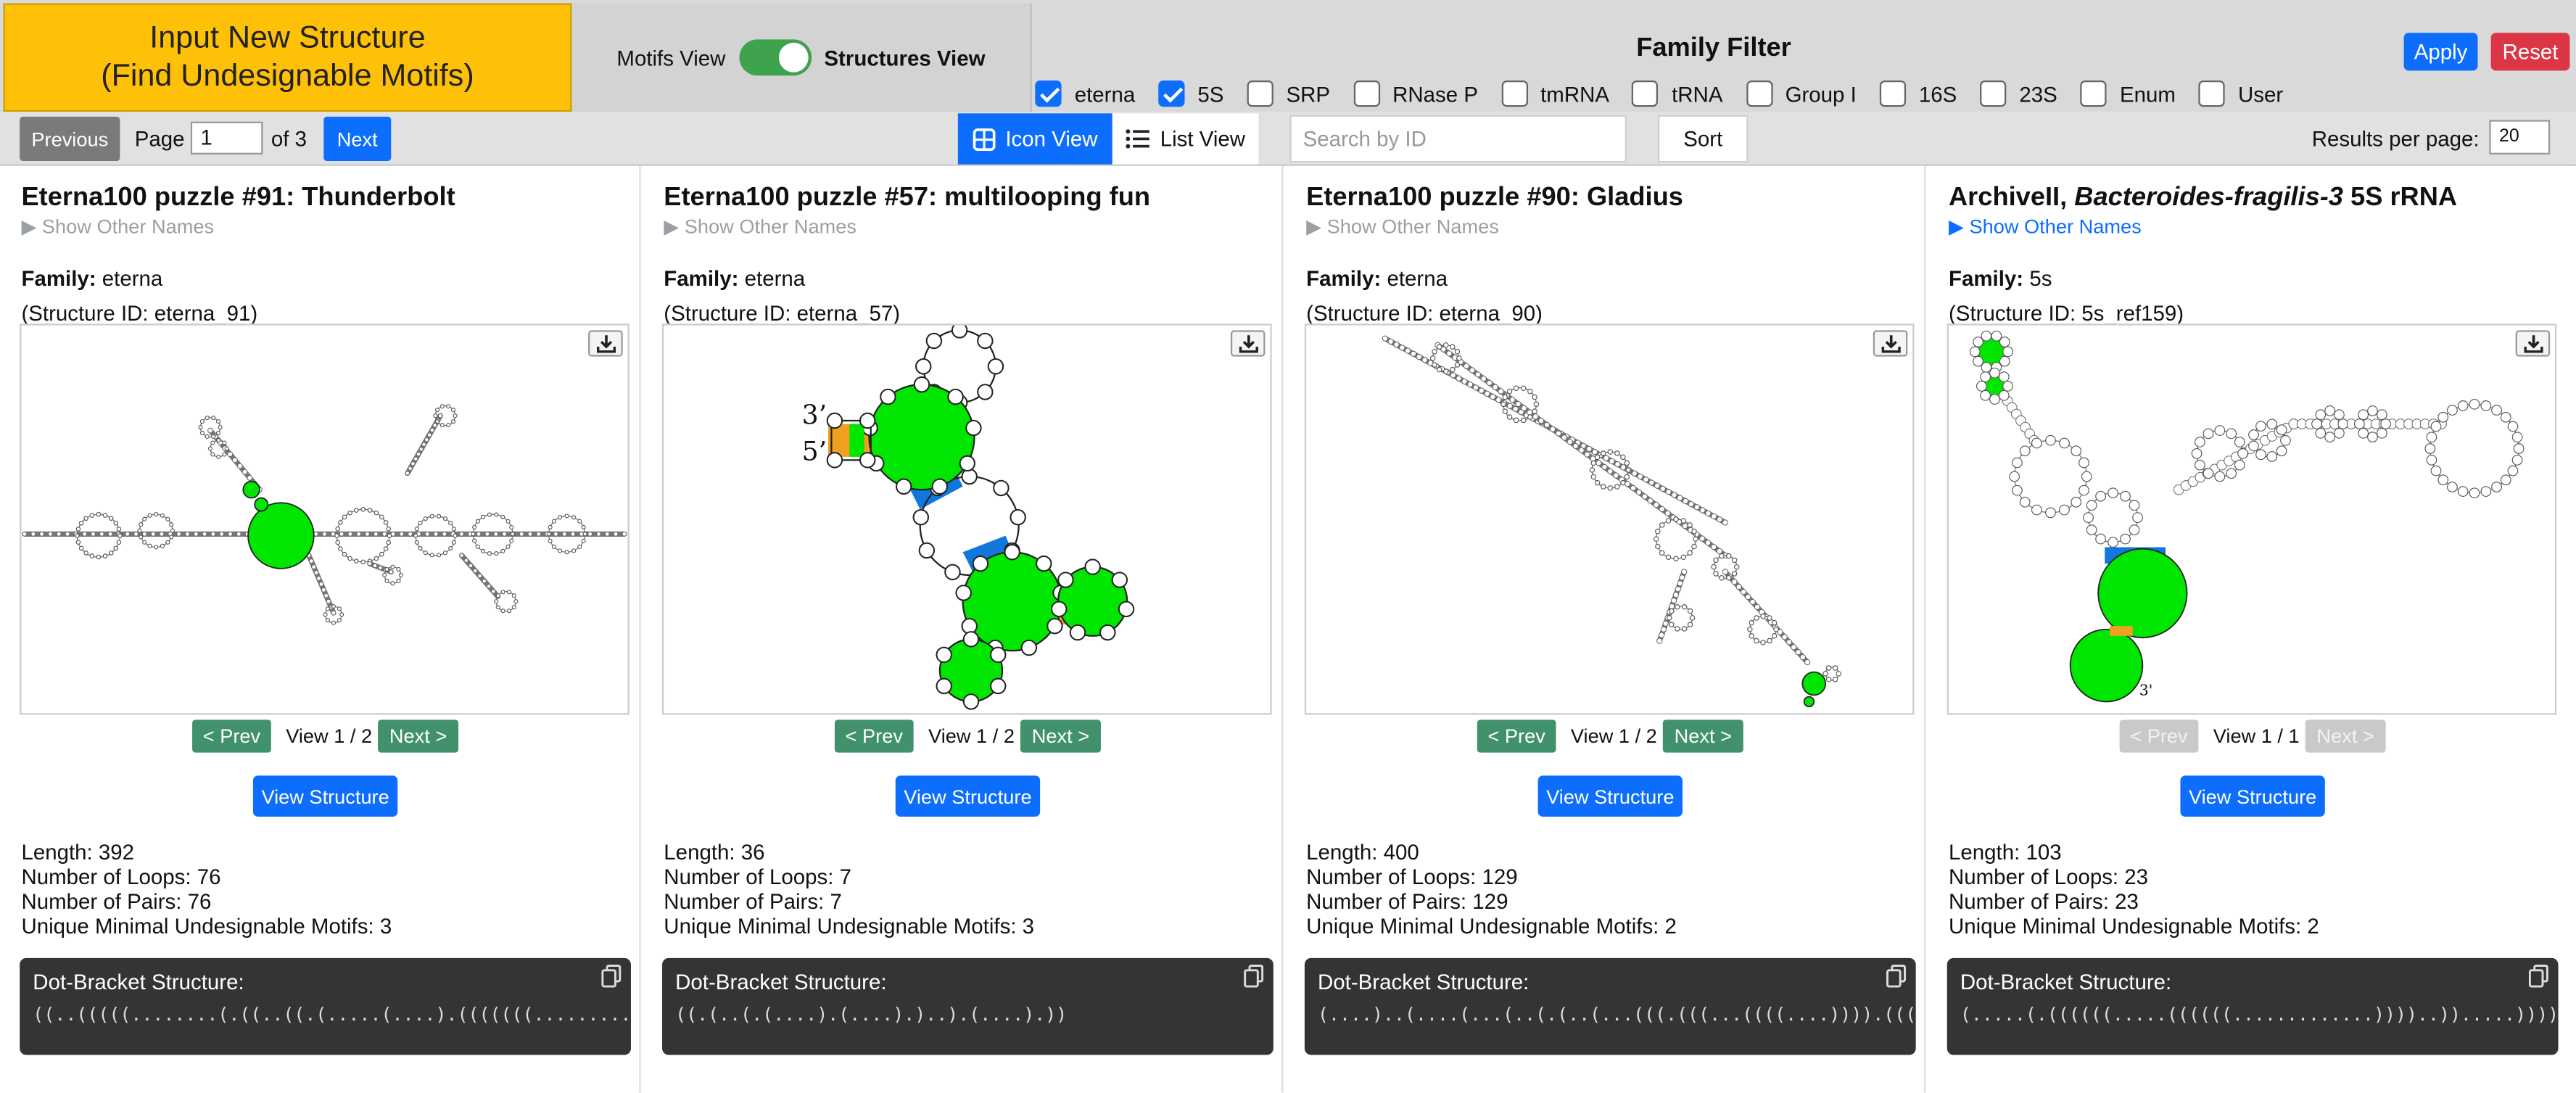 This screenshot has width=2576, height=1093. Describe the element at coordinates (2128, 94) in the screenshot. I see `filter-checkbox-enum: Enum` at that location.